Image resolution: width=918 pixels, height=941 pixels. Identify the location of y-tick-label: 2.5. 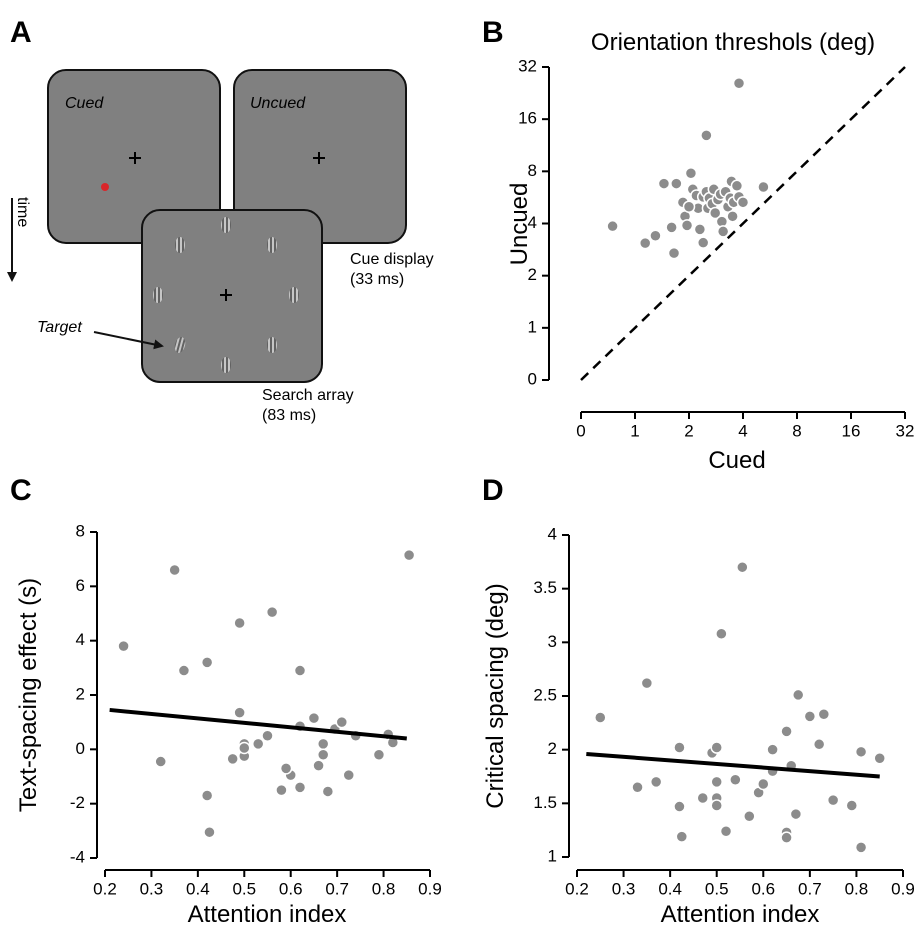
(545, 694).